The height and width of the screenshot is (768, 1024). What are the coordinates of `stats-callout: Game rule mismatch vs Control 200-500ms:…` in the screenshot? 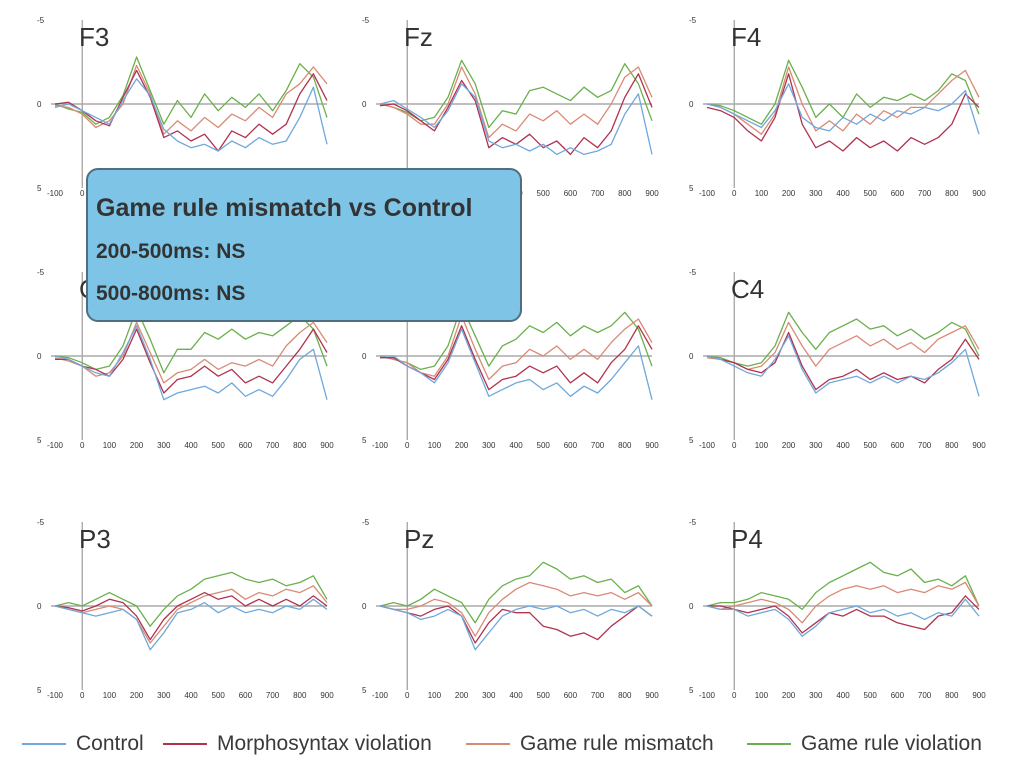 It's located at (304, 245).